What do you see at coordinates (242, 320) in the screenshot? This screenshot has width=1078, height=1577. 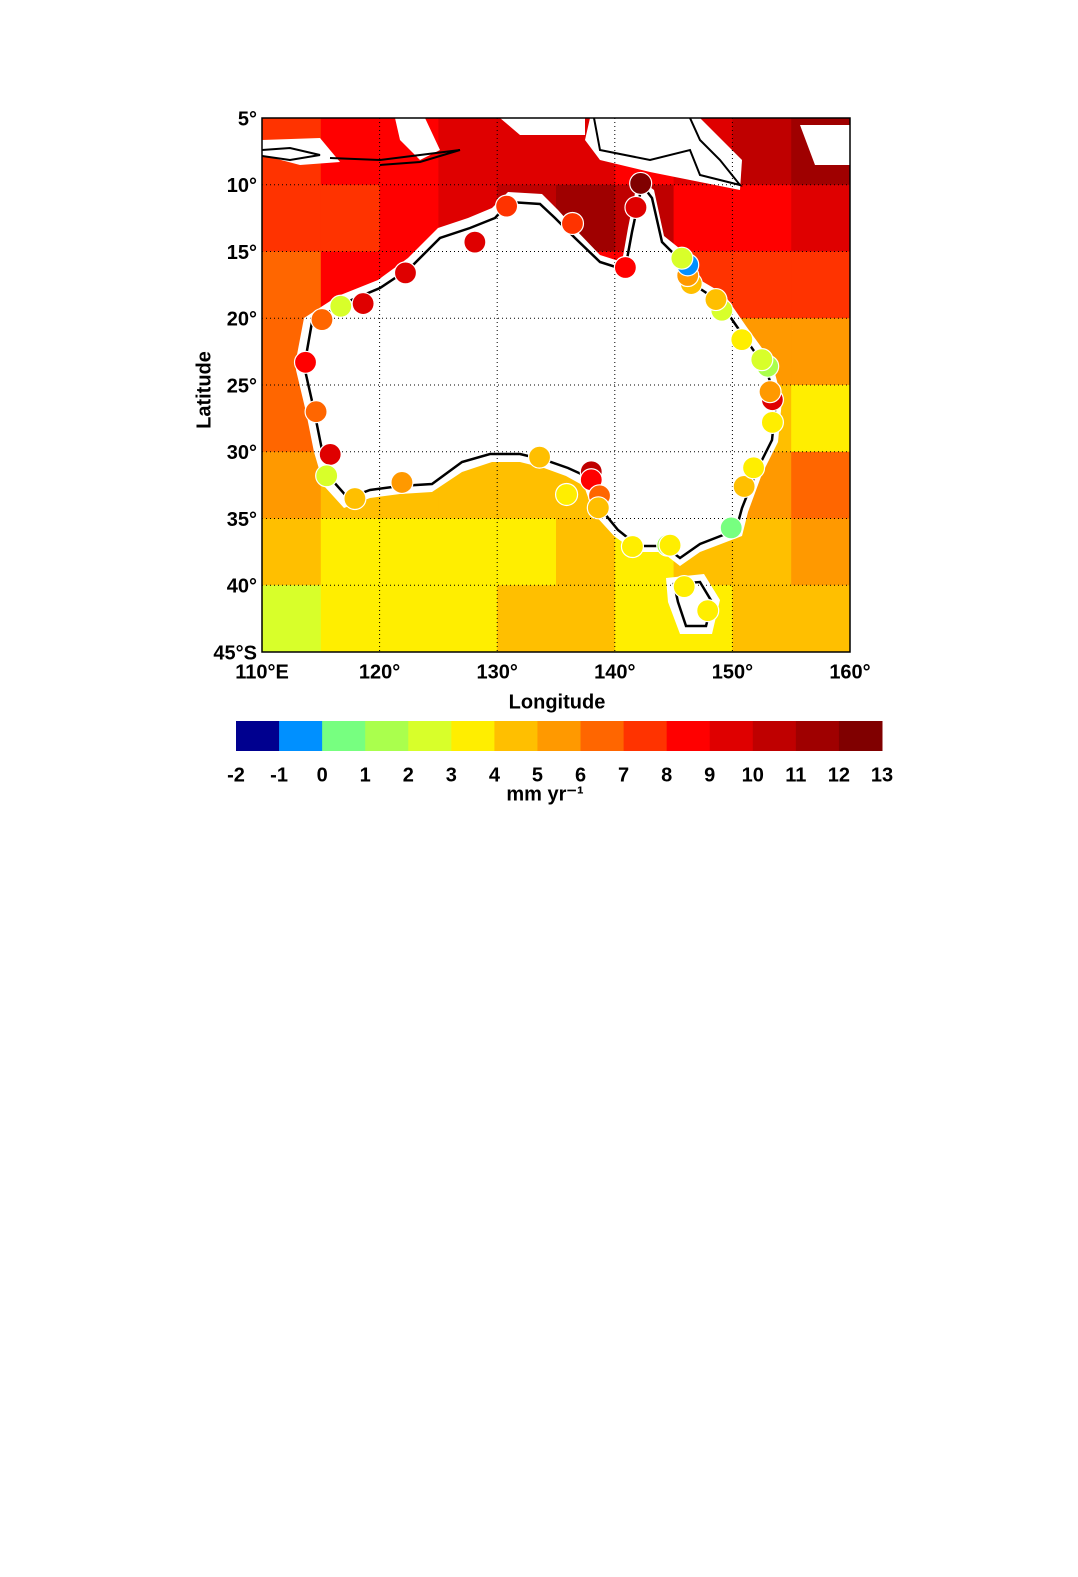 I see `y-tick-label: 20°` at bounding box center [242, 320].